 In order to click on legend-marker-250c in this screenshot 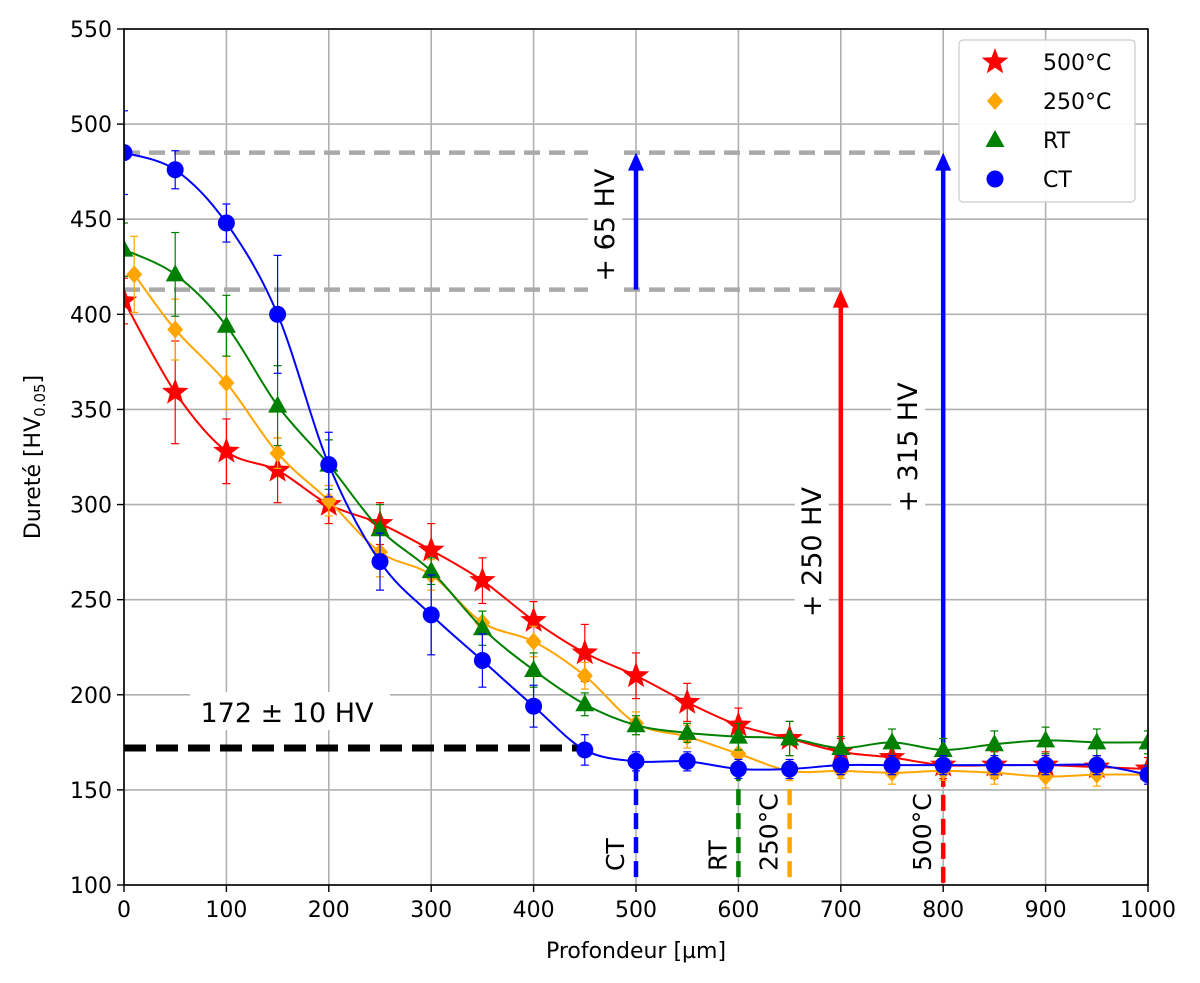, I will do `click(995, 101)`.